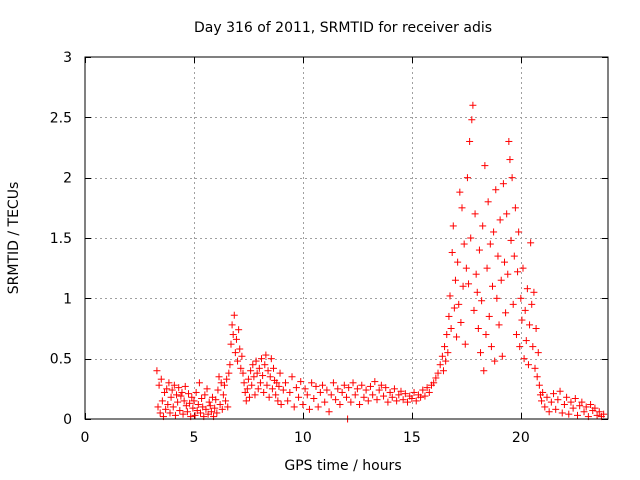  I want to click on x-tick-label: 10, so click(303, 438).